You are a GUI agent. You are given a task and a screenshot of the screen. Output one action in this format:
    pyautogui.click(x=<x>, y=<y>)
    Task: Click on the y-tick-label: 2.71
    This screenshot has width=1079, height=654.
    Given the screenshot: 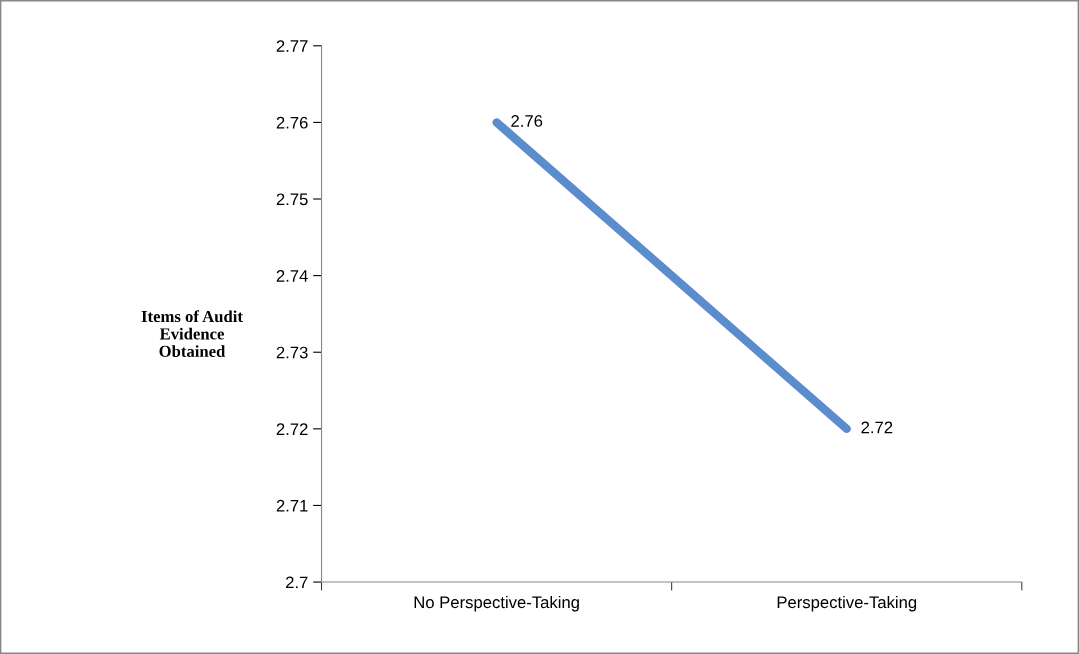 What is the action you would take?
    pyautogui.click(x=292, y=505)
    